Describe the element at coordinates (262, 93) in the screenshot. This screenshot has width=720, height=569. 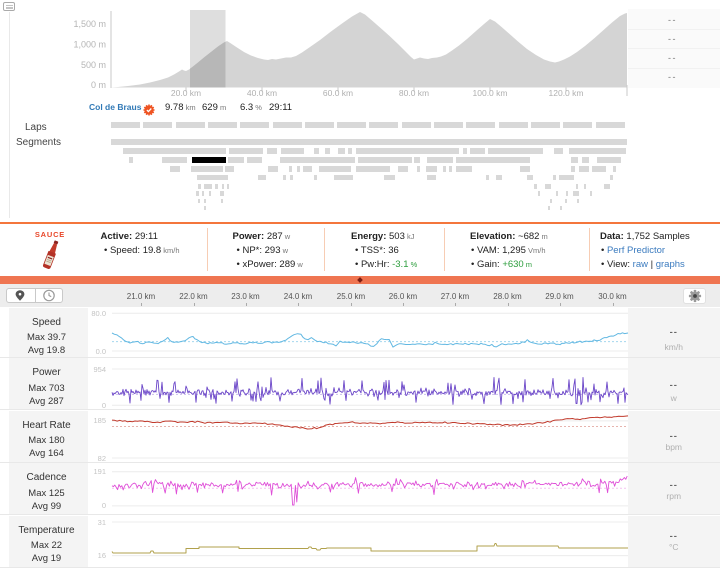
I see `svg-text: 40.0 km` at that location.